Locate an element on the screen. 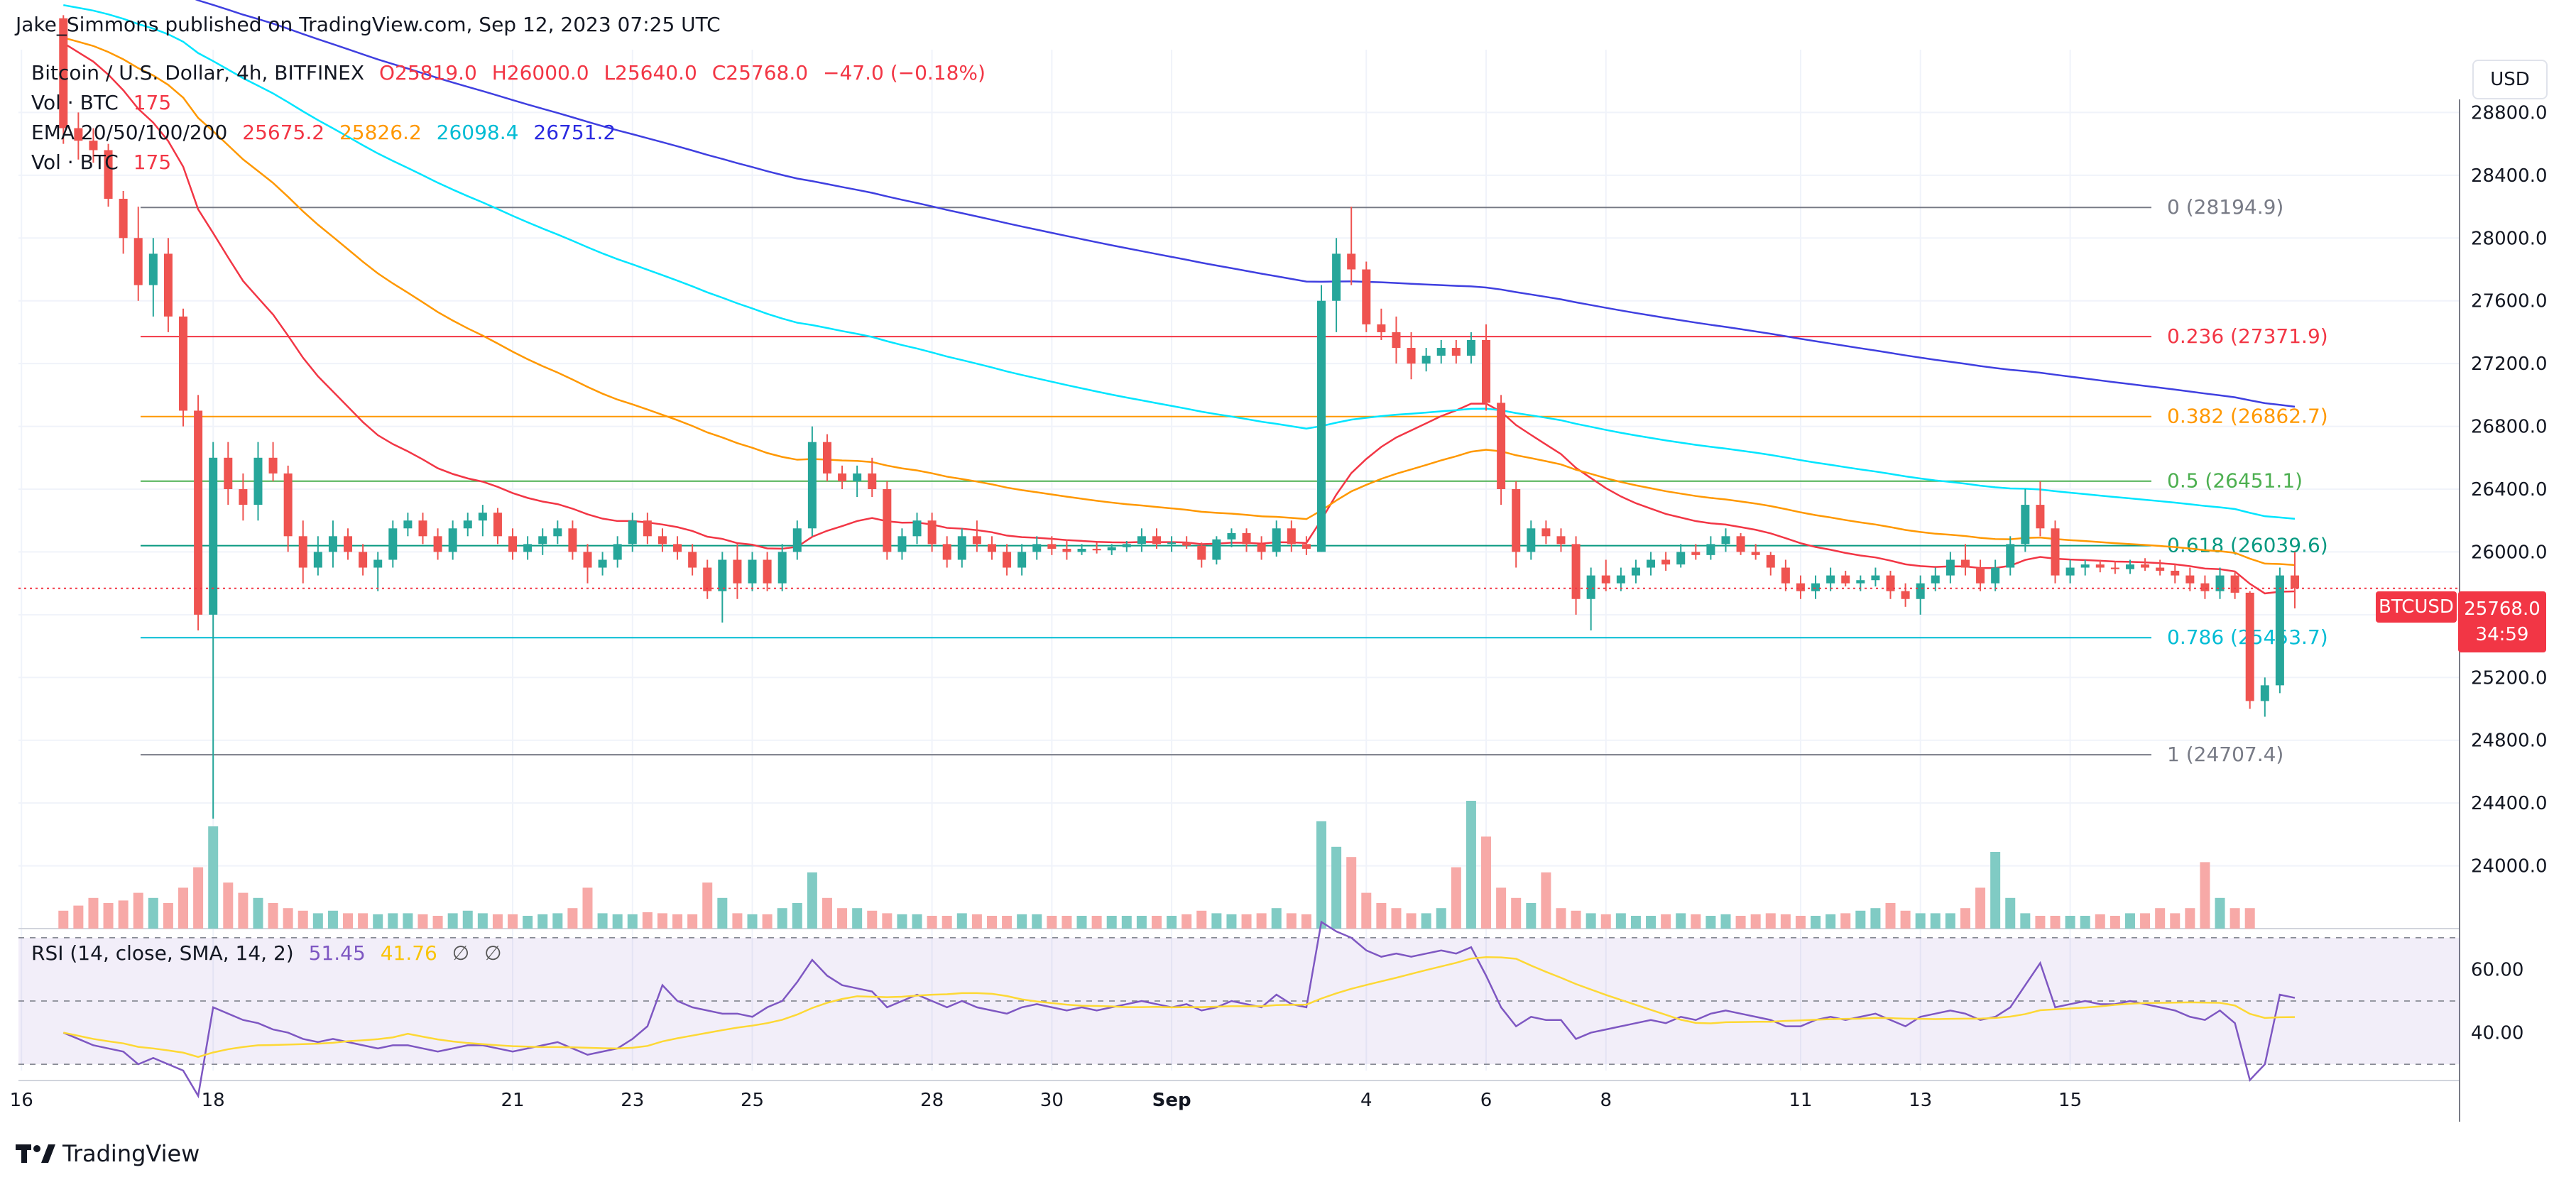 The height and width of the screenshot is (1187, 2576). y-tick-label-1: 24400.0 is located at coordinates (2509, 803).